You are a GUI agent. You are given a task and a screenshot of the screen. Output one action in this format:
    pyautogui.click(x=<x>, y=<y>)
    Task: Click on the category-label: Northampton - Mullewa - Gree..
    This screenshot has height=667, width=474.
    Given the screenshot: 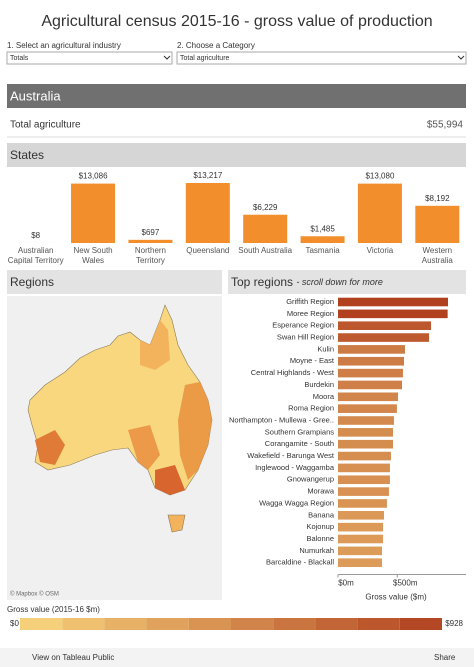 What is the action you would take?
    pyautogui.click(x=281, y=419)
    